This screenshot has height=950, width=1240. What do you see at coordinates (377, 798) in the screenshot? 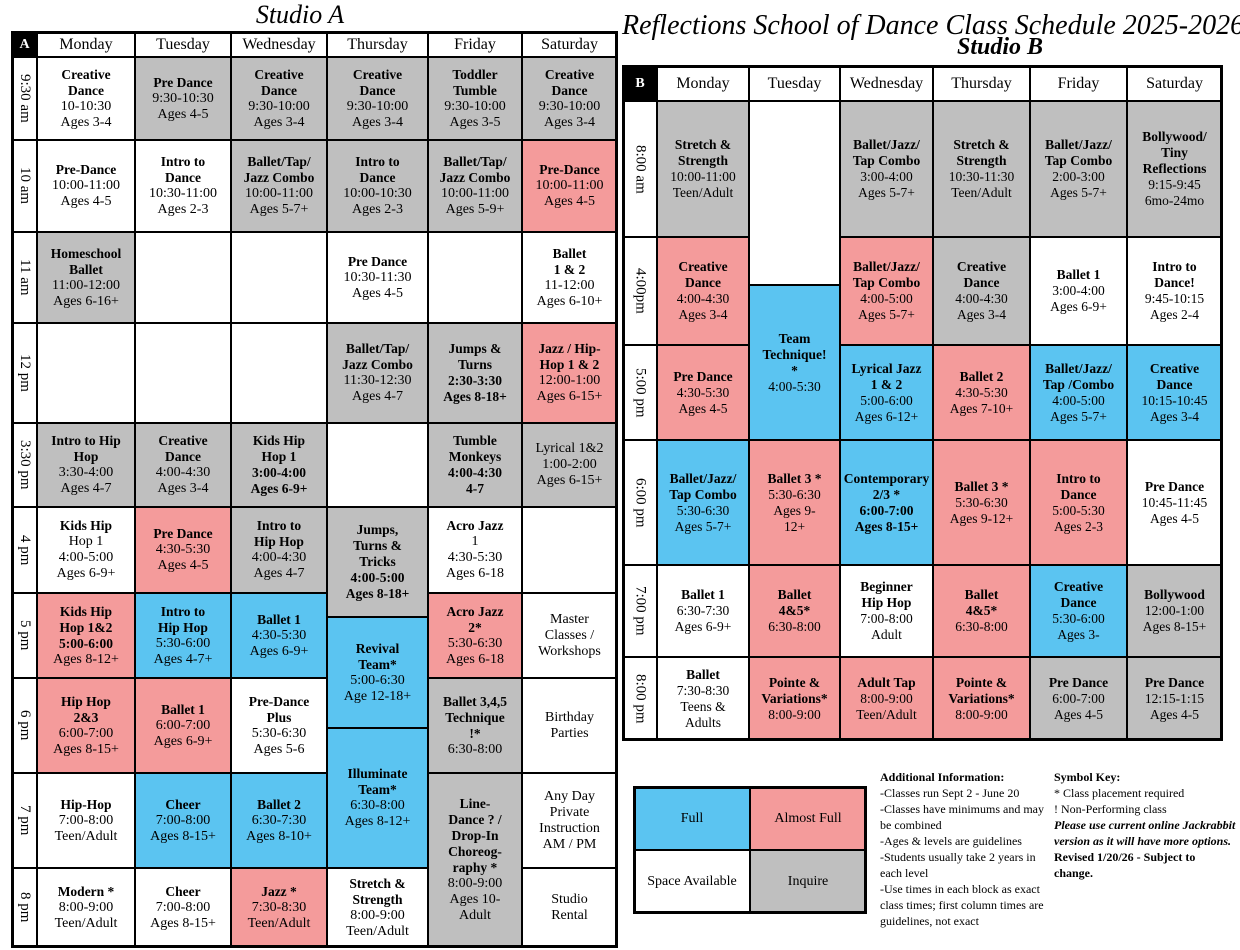
I see `class-cell: Illuminate Team* 6:30-8:00 Ages 8-12+` at bounding box center [377, 798].